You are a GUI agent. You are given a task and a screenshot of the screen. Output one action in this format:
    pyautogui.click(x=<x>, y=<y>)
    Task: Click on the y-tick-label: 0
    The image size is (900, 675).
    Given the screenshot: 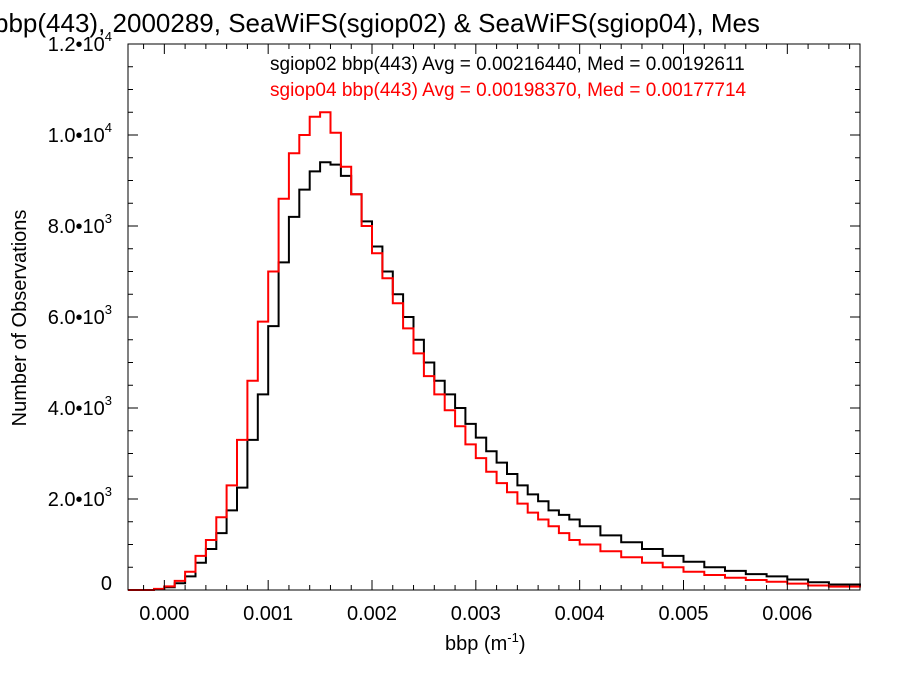 What is the action you would take?
    pyautogui.click(x=106, y=584)
    